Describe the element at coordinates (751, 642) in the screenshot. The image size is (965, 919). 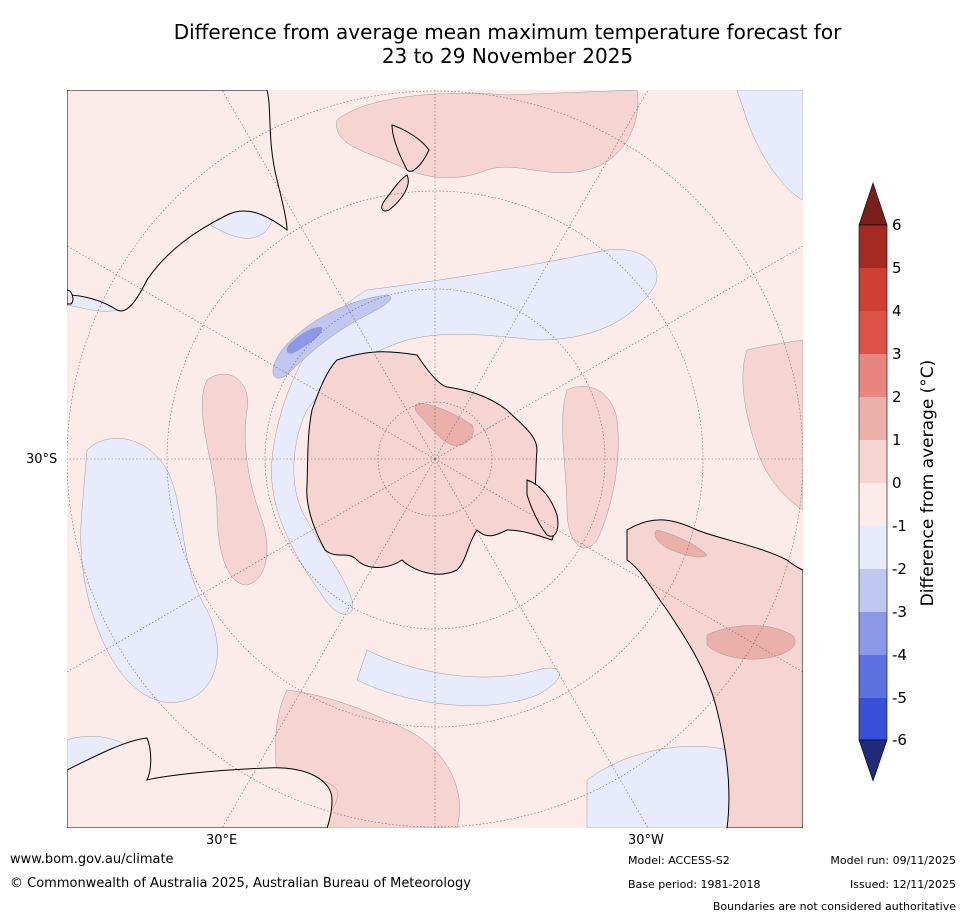
I see `south-america-warm-core` at that location.